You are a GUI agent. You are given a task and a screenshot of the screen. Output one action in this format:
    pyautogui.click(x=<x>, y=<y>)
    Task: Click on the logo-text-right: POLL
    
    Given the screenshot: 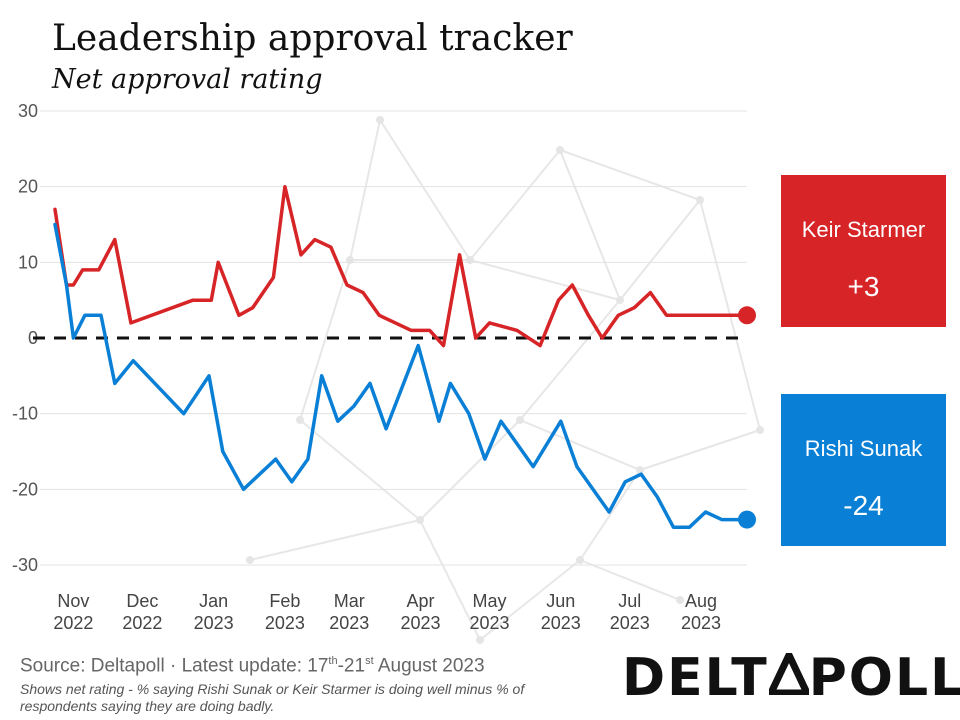 What is the action you would take?
    pyautogui.click(x=884, y=678)
    